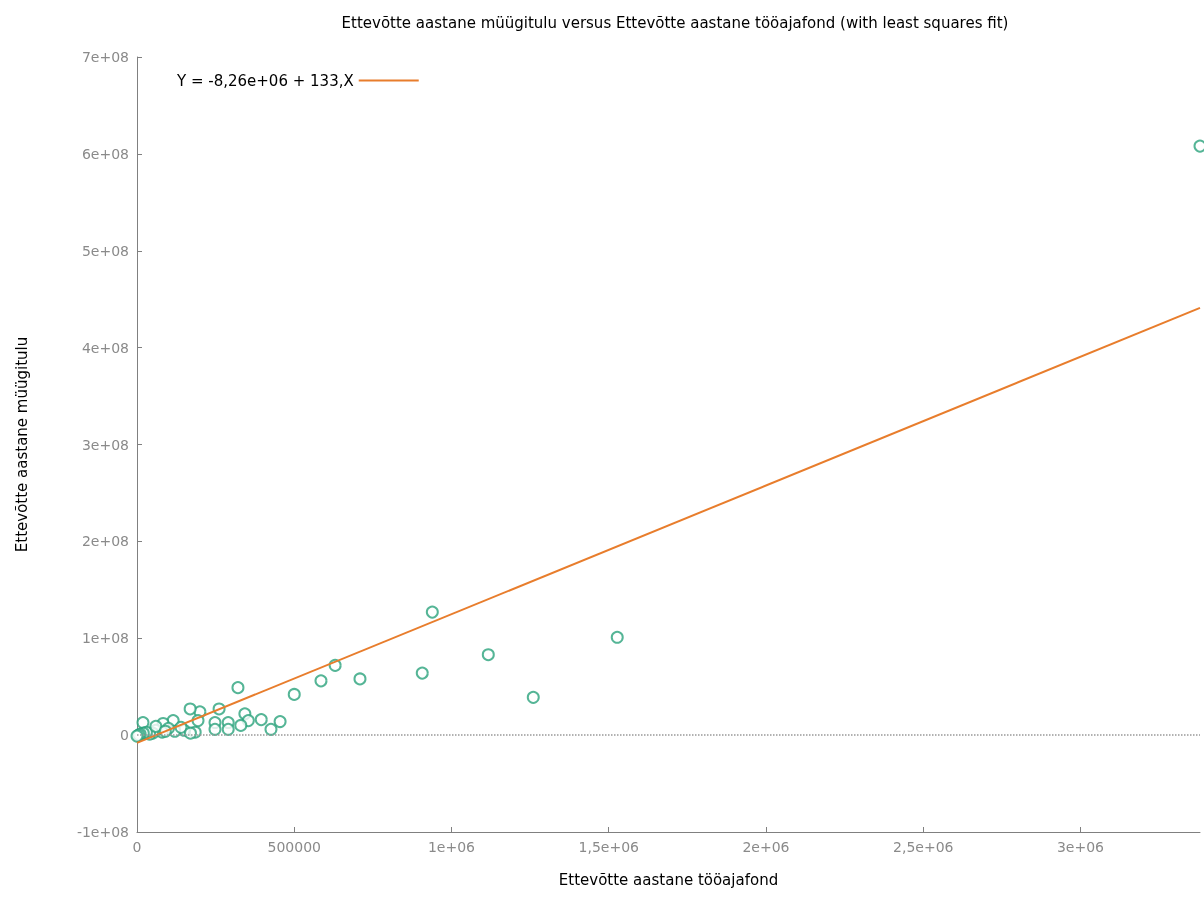  I want to click on y-tick-label: 7e+08, so click(105, 57).